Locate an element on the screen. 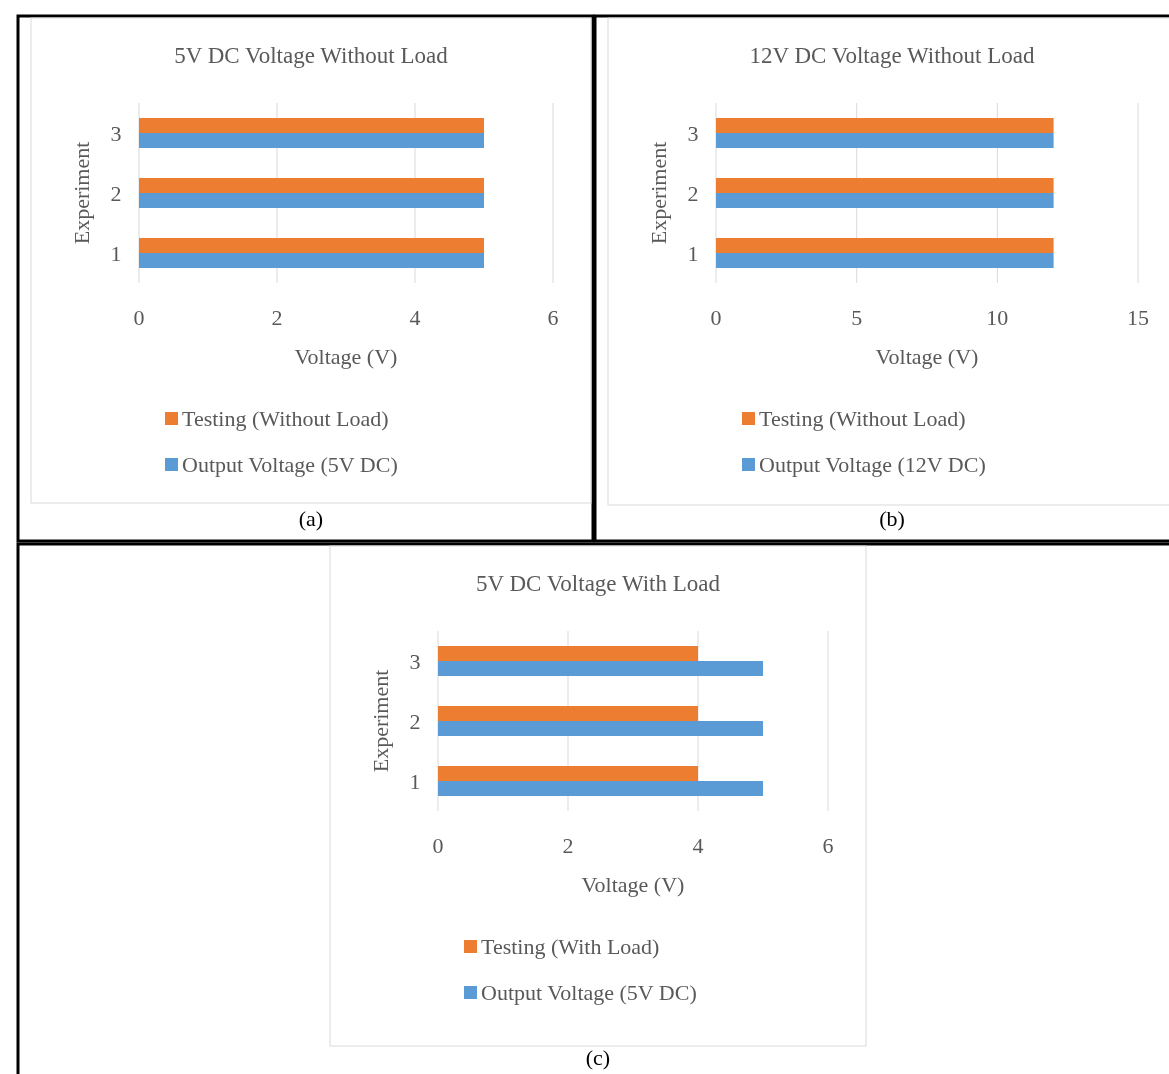 Image resolution: width=1169 pixels, height=1074 pixels. x-tick-label: 10 is located at coordinates (997, 317).